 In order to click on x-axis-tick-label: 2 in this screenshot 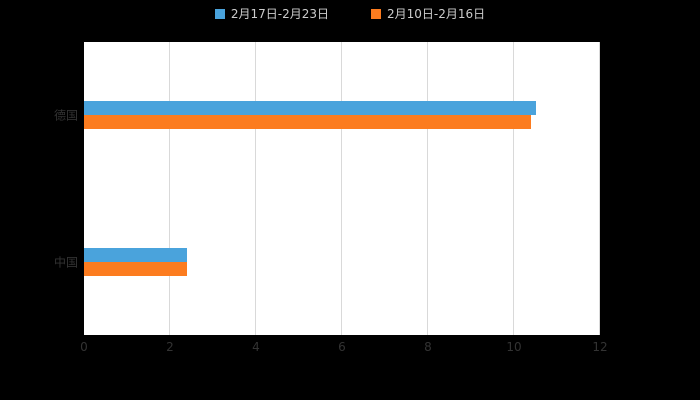, I will do `click(170, 347)`.